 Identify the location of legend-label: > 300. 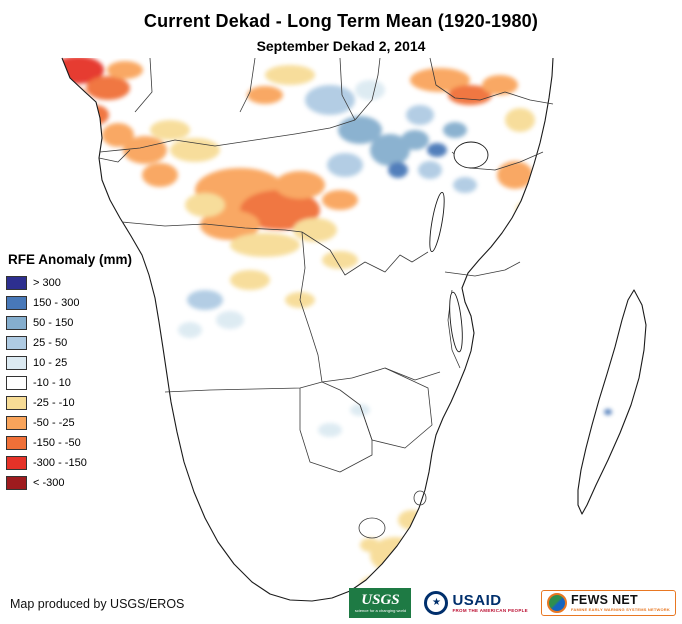
(47, 283).